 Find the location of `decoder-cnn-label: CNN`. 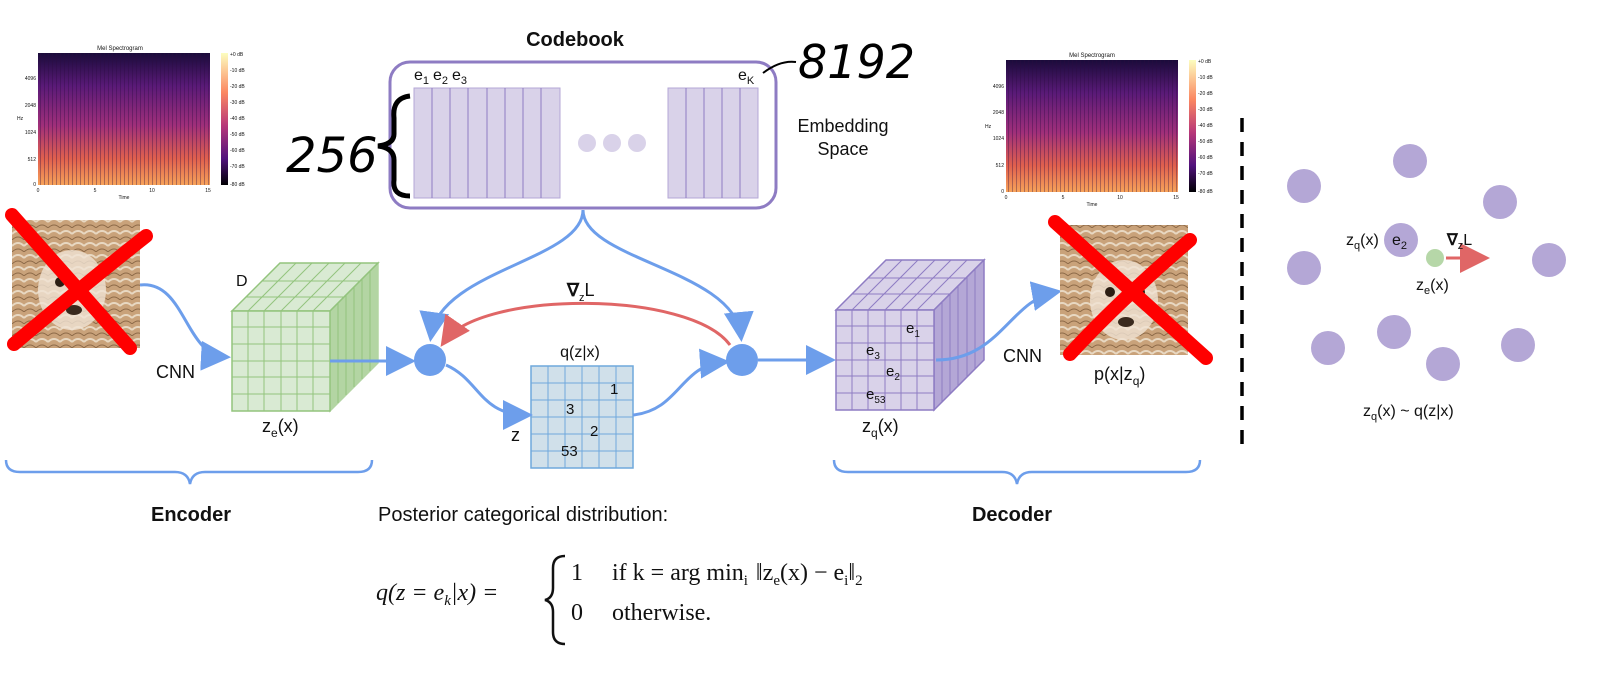

decoder-cnn-label: CNN is located at coordinates (1022, 356).